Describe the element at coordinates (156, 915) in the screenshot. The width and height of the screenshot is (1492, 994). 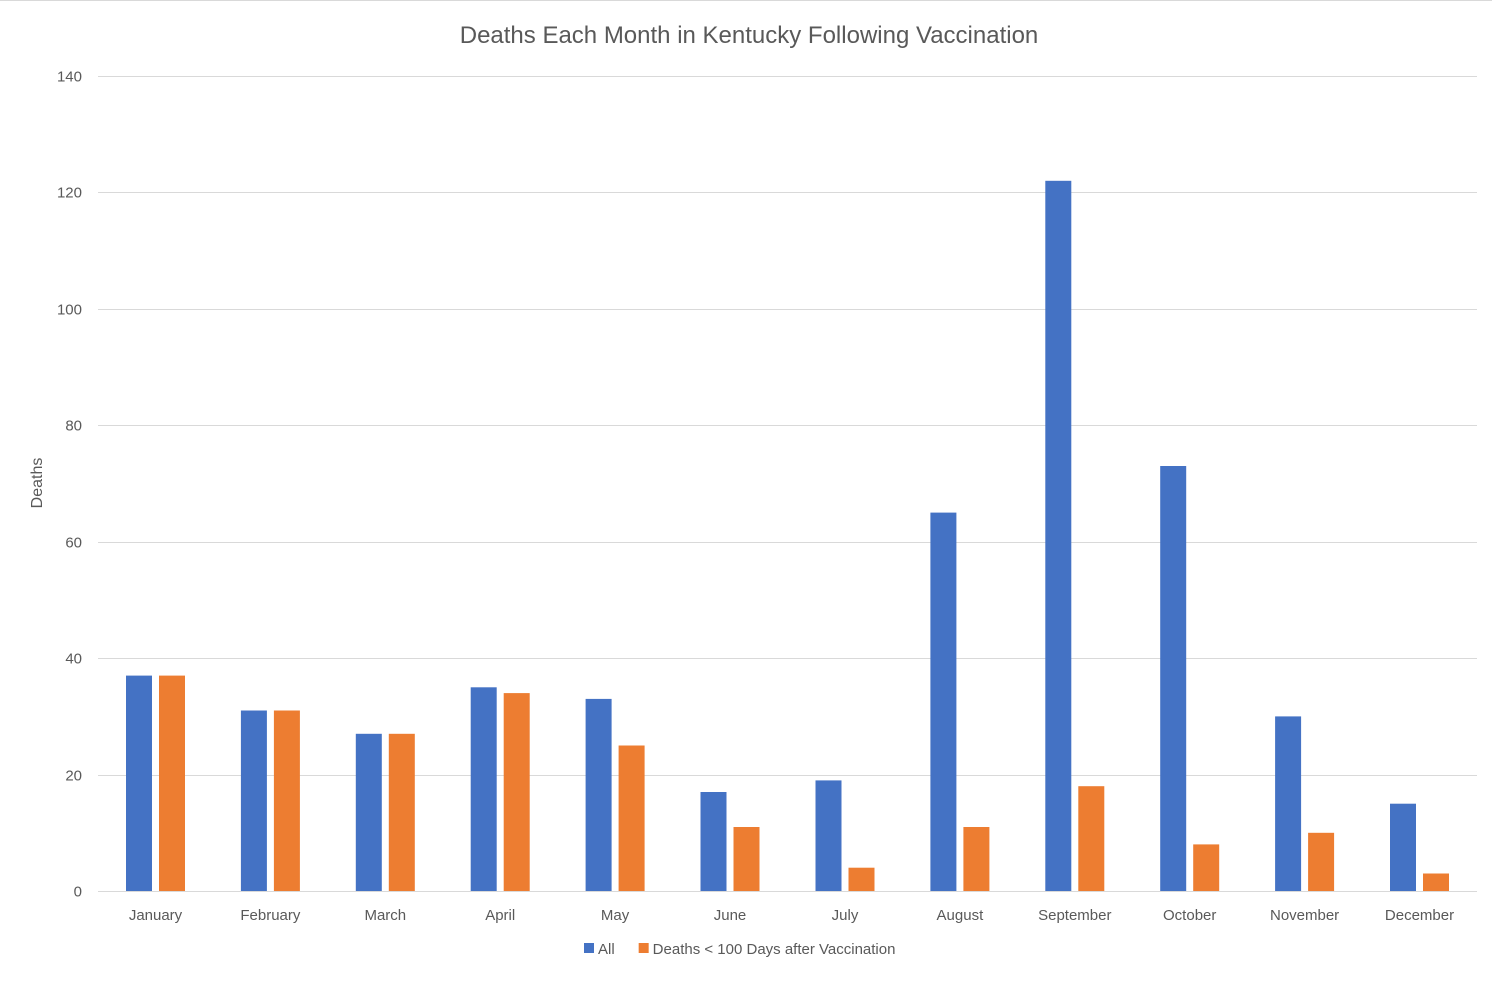
I see `x-tick-label: January` at that location.